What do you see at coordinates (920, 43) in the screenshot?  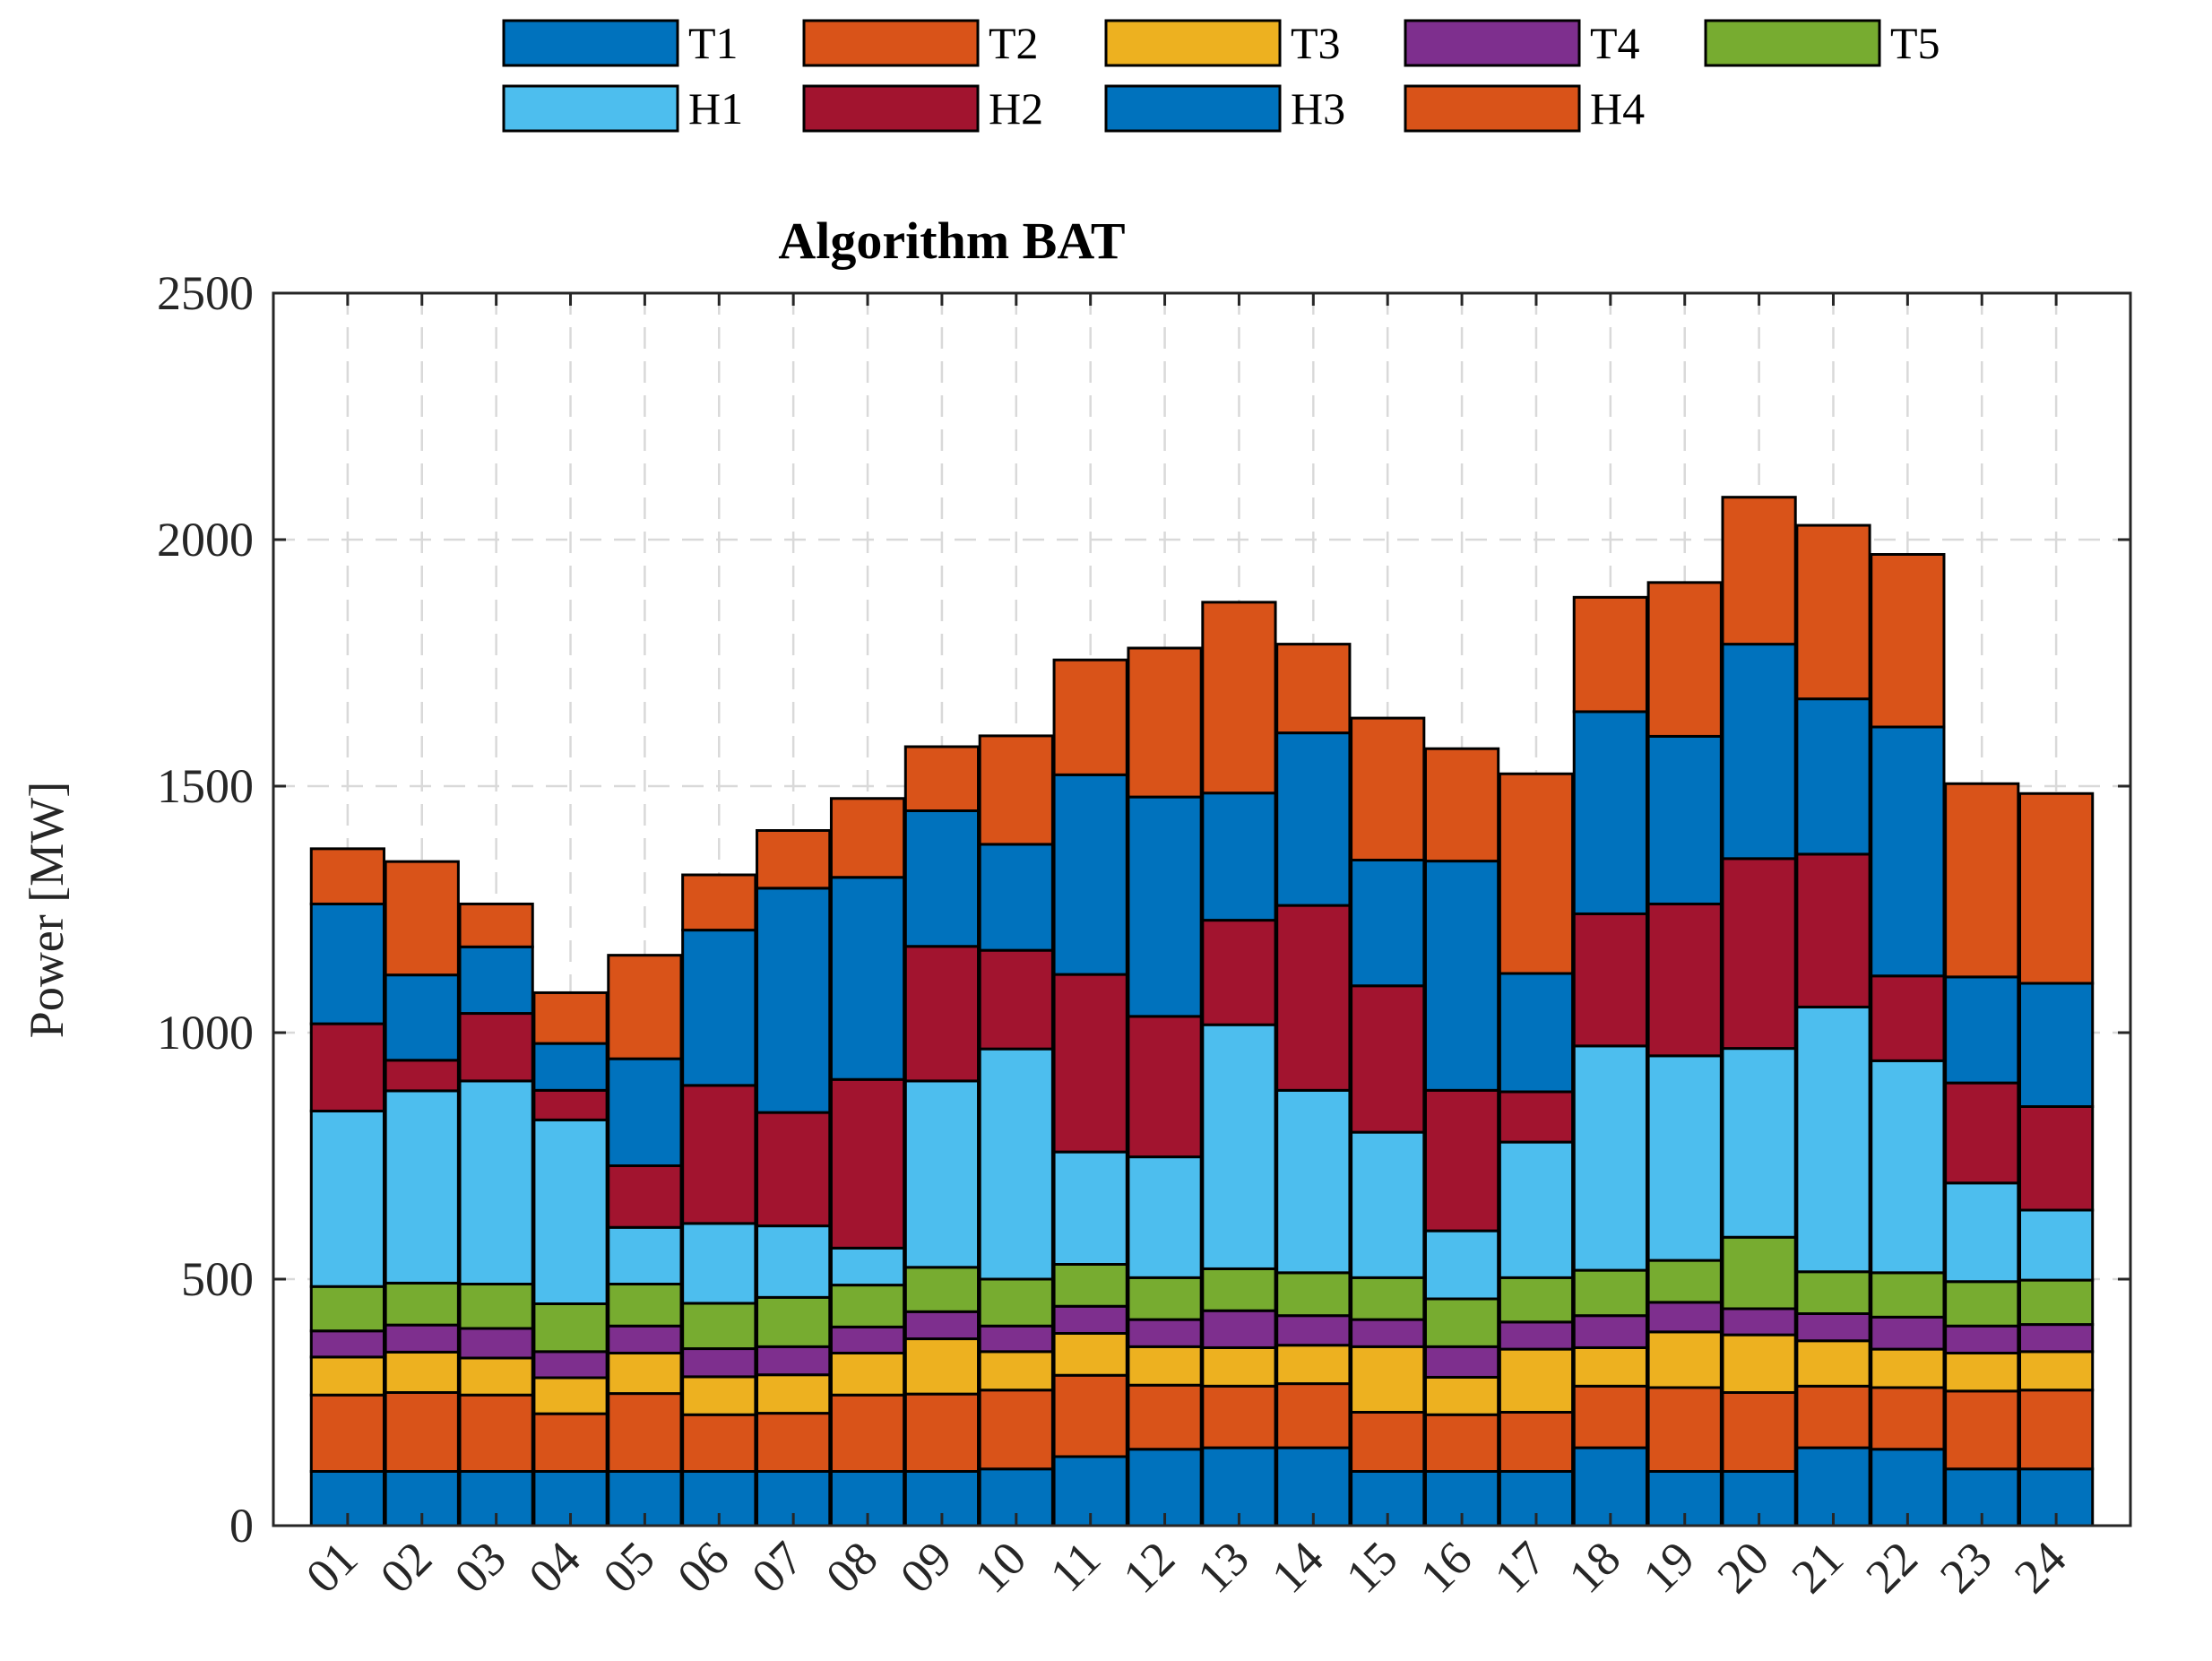 I see `legend-item-t2: T2` at bounding box center [920, 43].